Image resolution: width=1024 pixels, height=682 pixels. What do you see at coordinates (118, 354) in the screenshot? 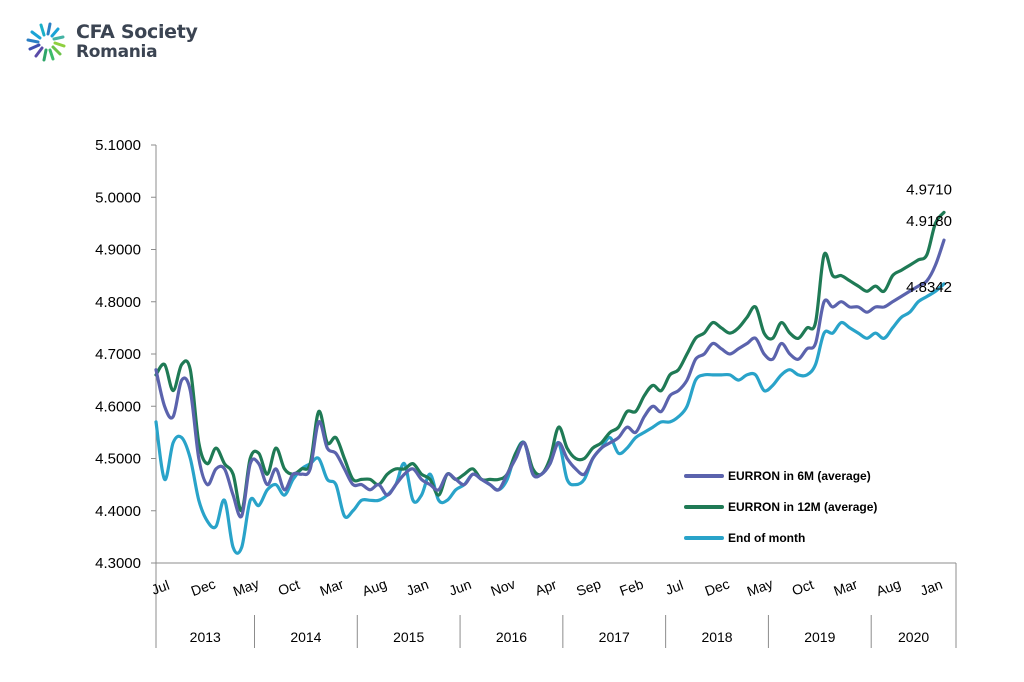
I see `y-tick-label: 4.7000` at bounding box center [118, 354].